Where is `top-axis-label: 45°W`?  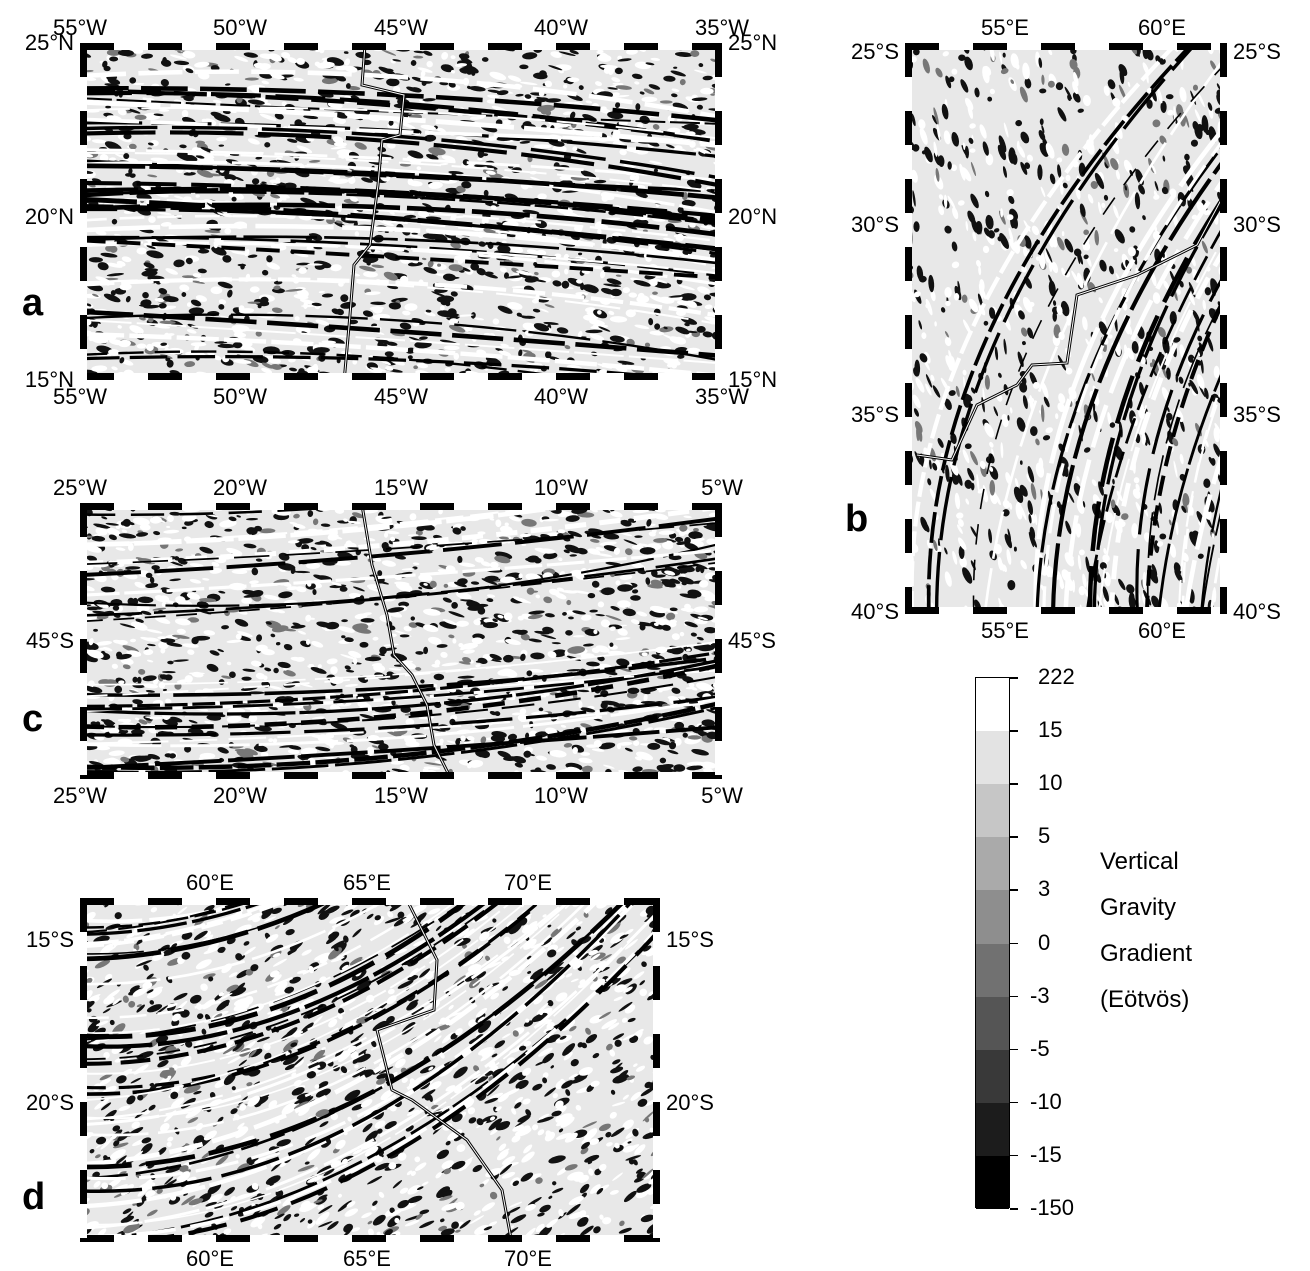 top-axis-label: 45°W is located at coordinates (401, 27).